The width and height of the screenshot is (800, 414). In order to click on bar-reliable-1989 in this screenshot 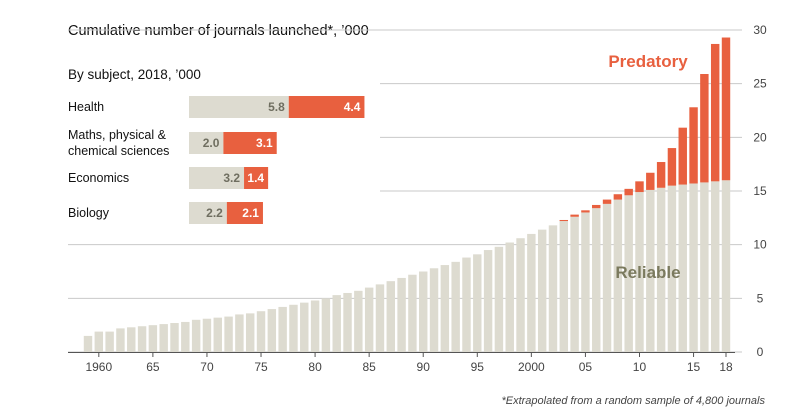, I will do `click(412, 313)`.